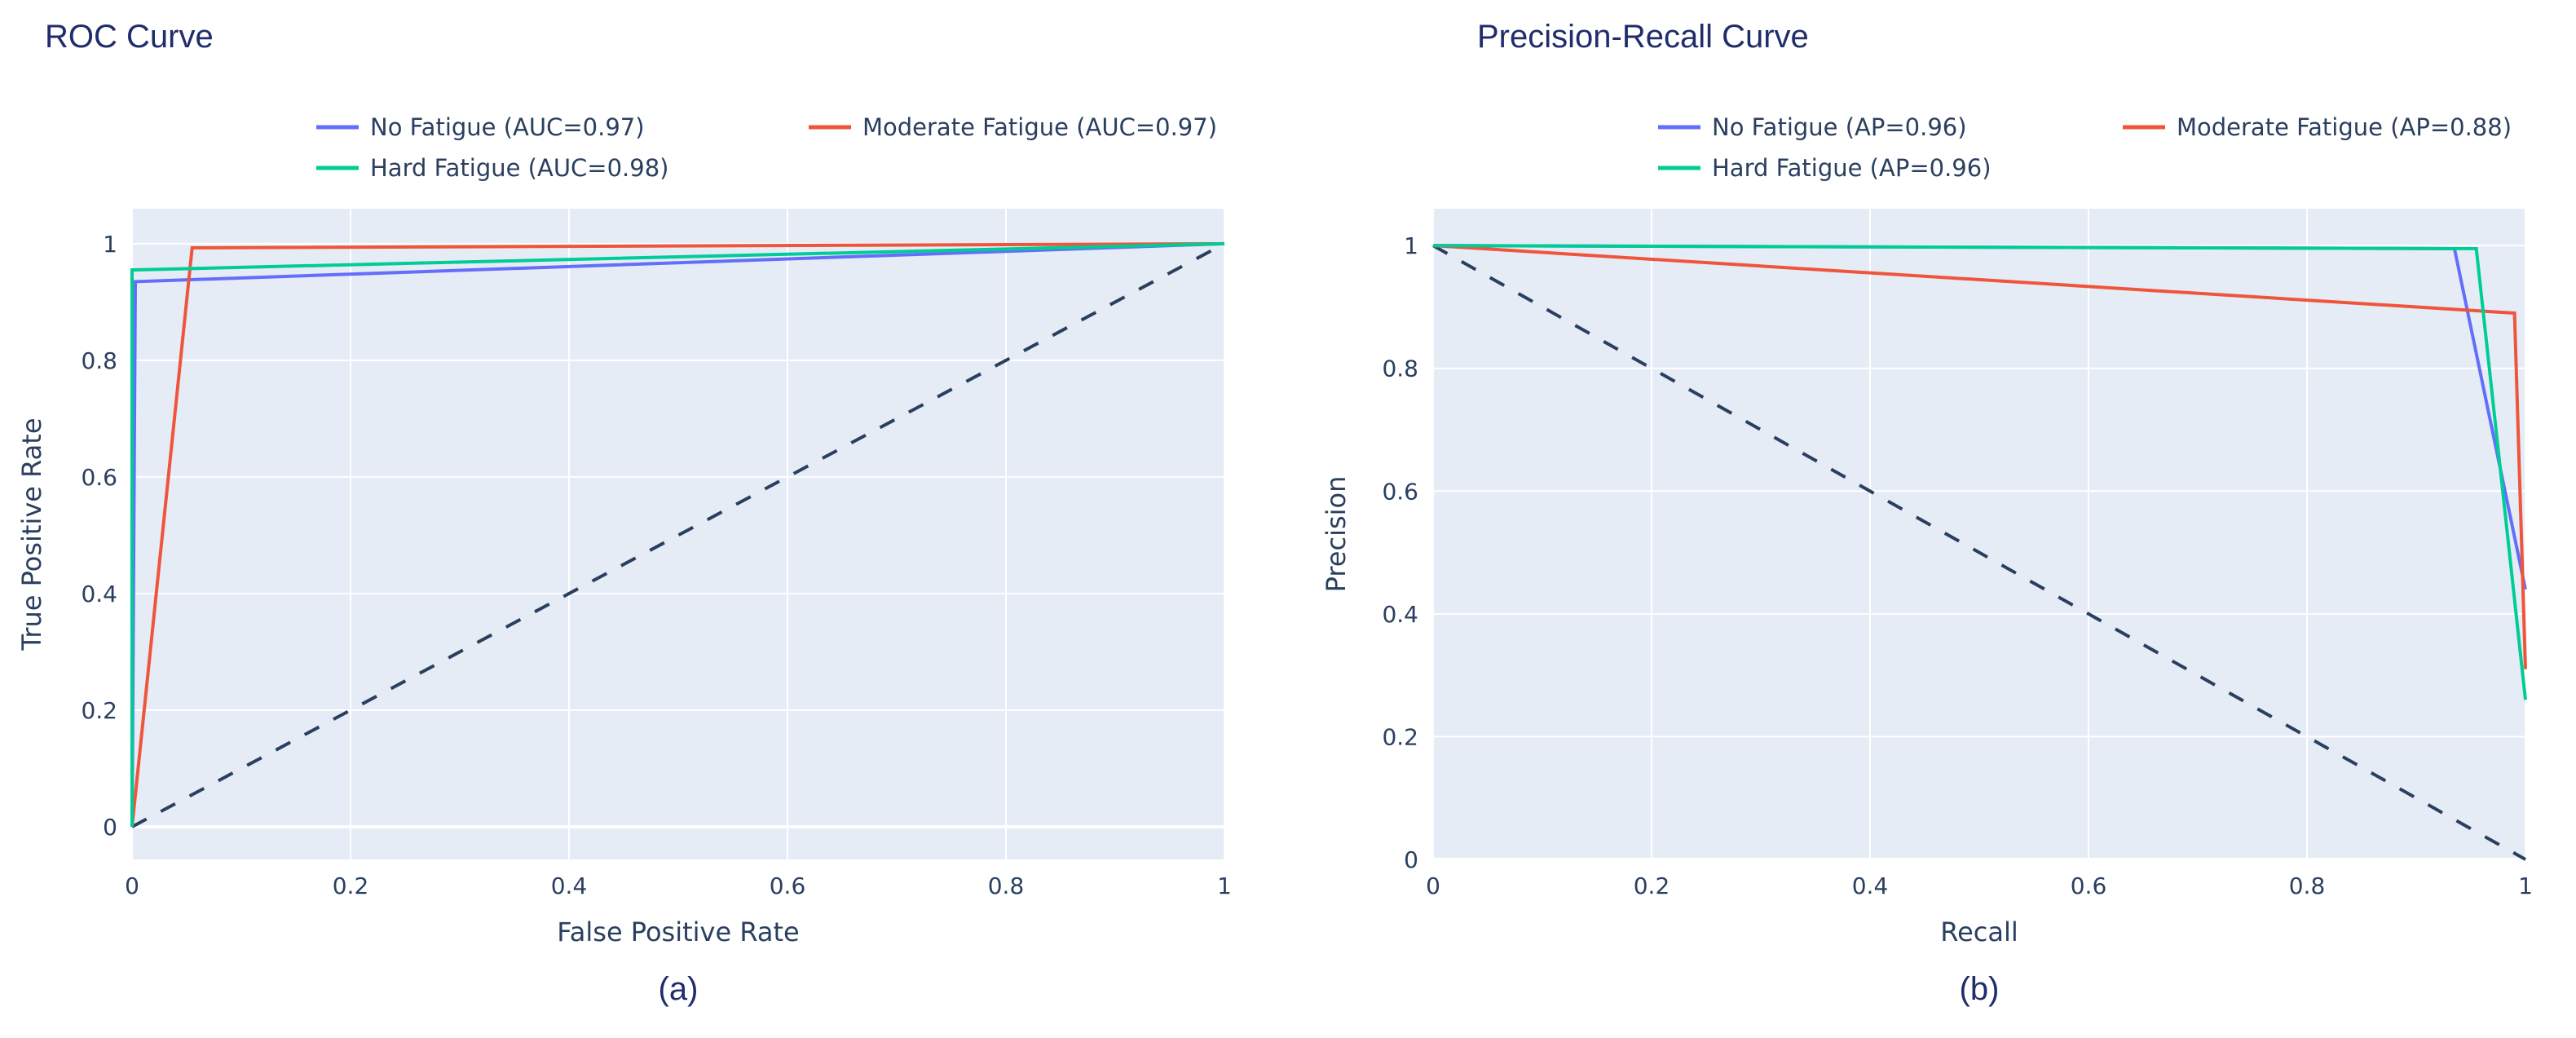  Describe the element at coordinates (31, 534) in the screenshot. I see `y-axis-label: True Positive Rate` at that location.